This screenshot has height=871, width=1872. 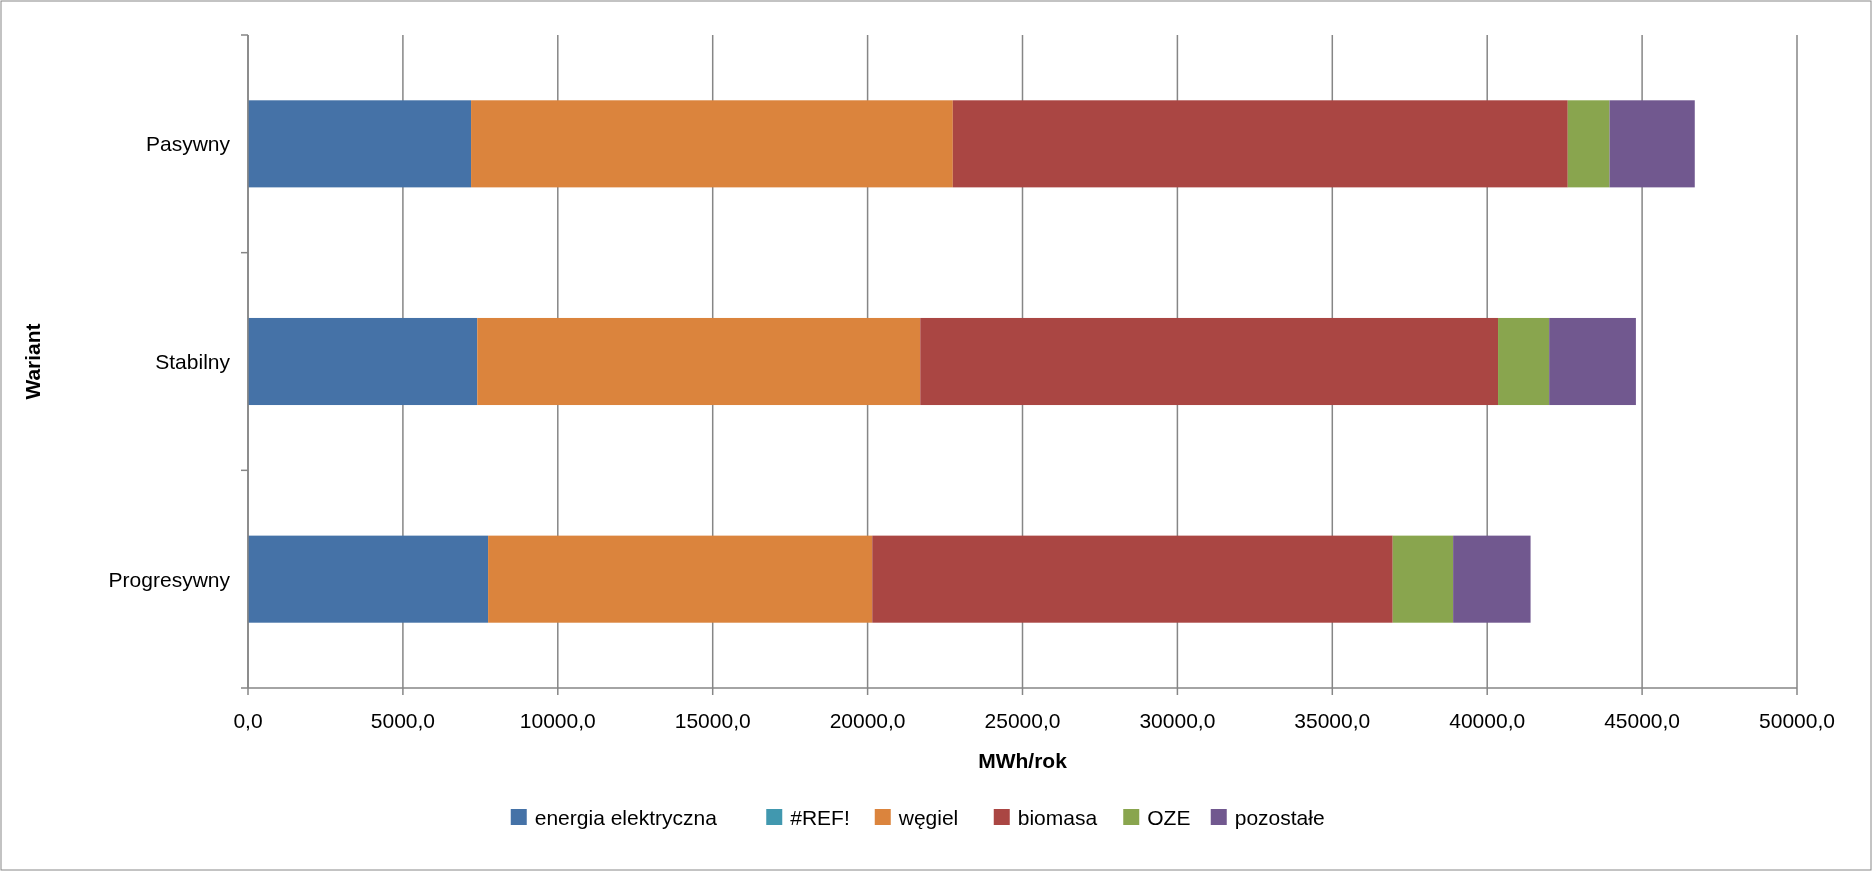 I want to click on x-tick-label: 45000,0, so click(x=1642, y=720).